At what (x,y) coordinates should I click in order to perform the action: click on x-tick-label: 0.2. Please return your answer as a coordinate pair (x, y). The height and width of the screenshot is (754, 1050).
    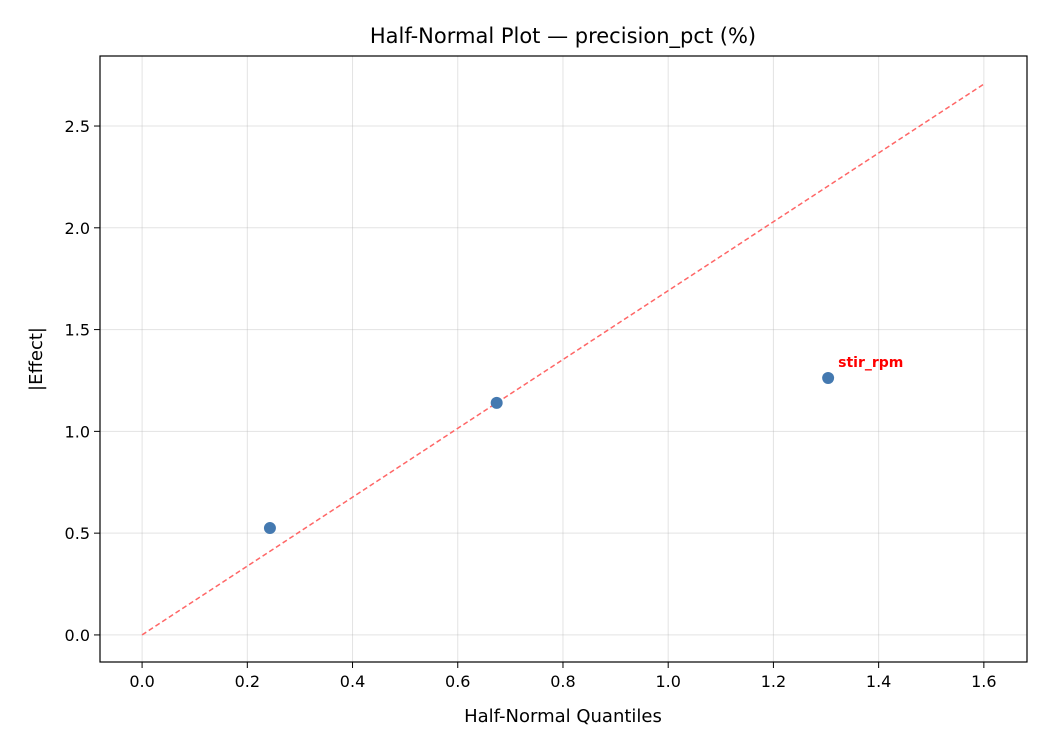
    Looking at the image, I should click on (247, 681).